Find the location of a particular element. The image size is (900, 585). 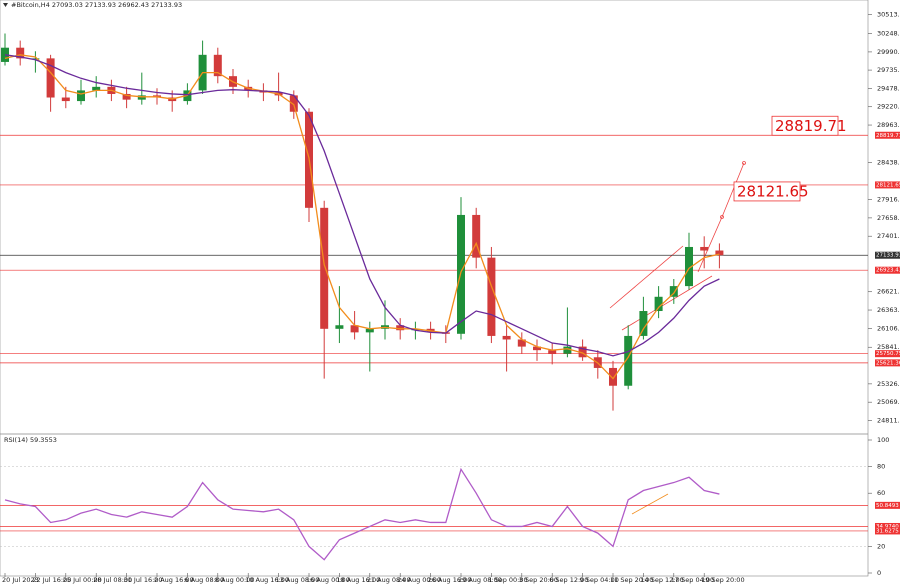

x-tick-label: 6 Aug 08:00 is located at coordinates (204, 580).